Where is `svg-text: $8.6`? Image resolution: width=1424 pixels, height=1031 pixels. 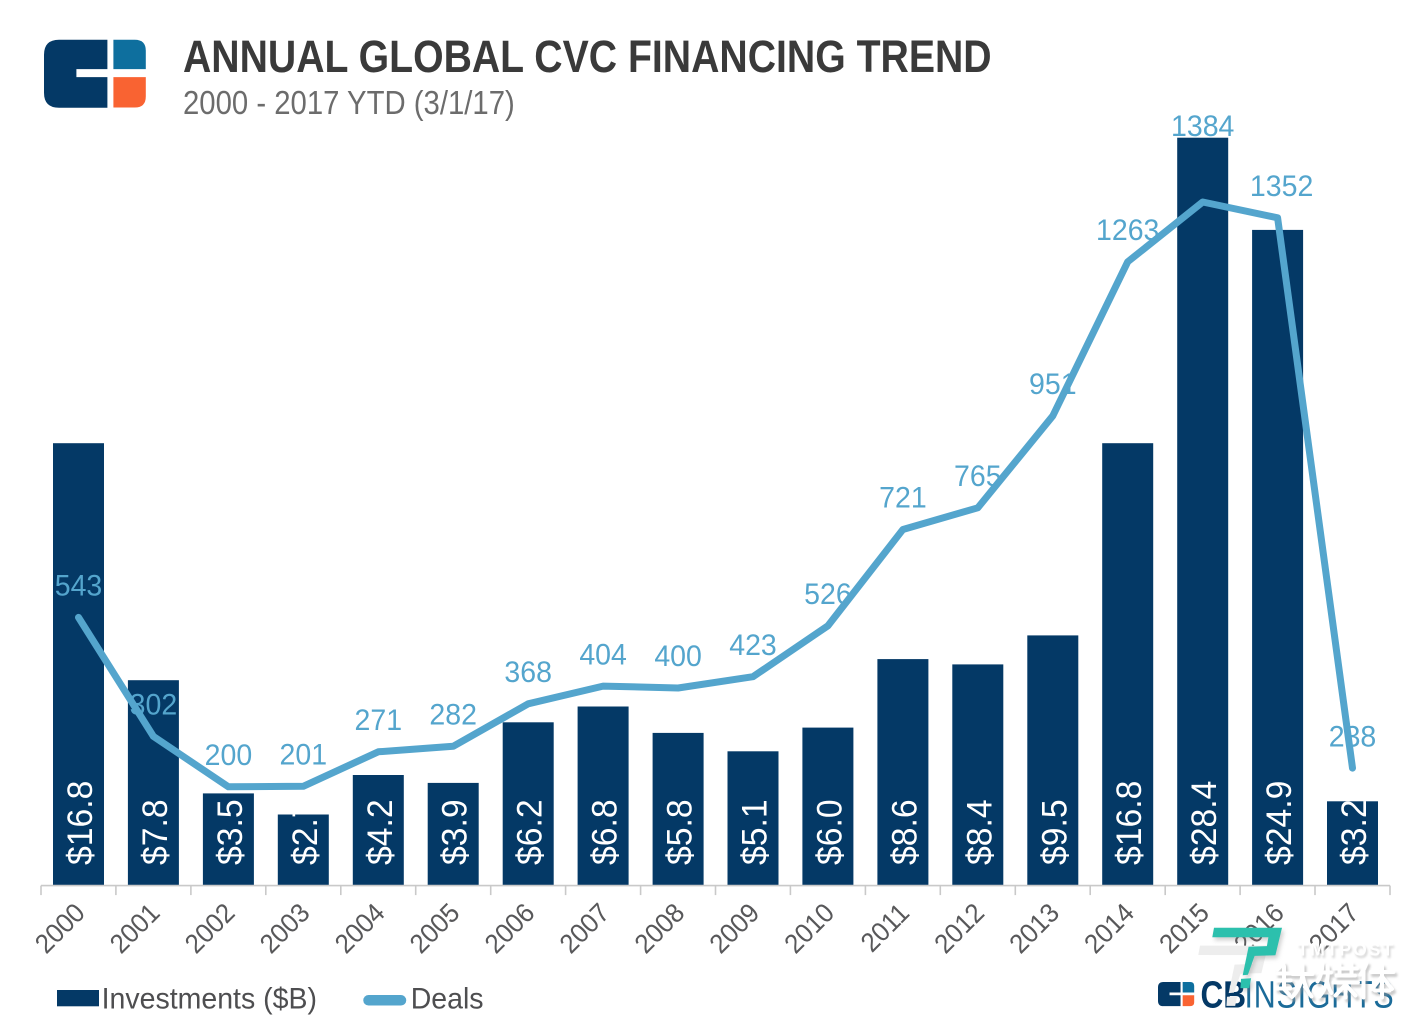
svg-text: $8.6 is located at coordinates (905, 832).